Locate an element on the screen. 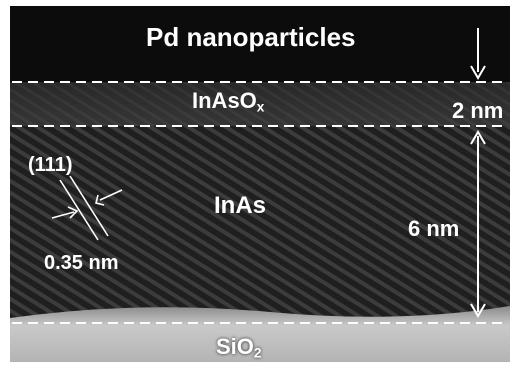 This screenshot has height=370, width=510. oxide-texture is located at coordinates (260, 104).